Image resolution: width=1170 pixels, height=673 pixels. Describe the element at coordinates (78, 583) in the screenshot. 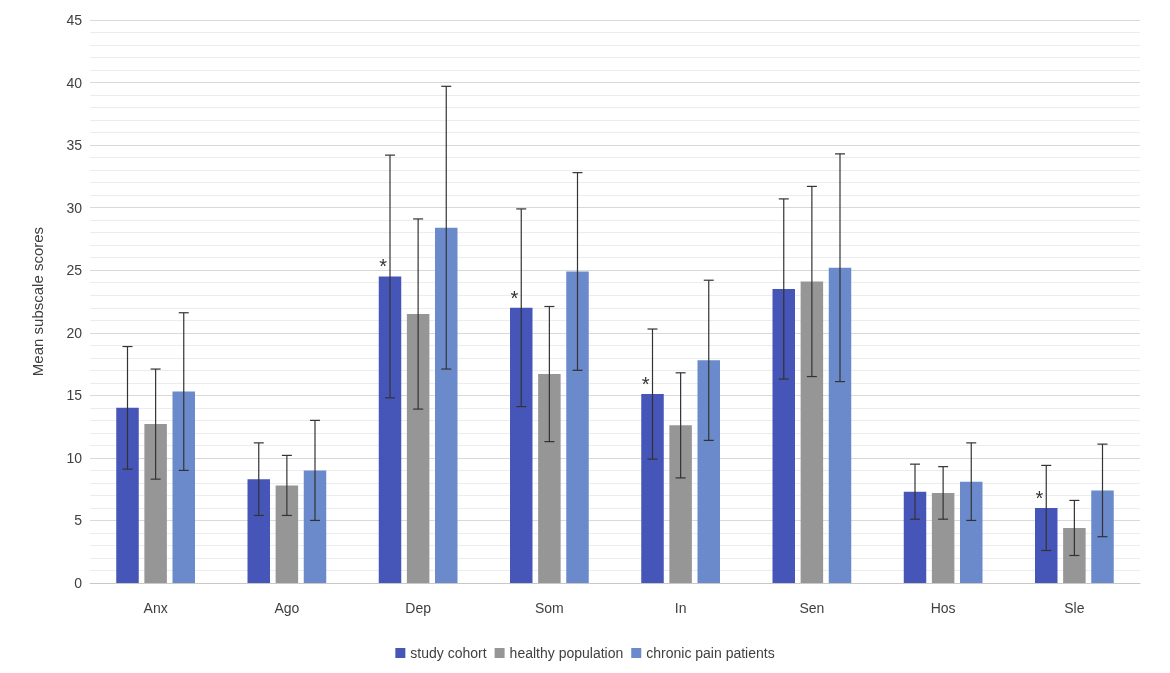

I see `y-tick-label: 0` at that location.